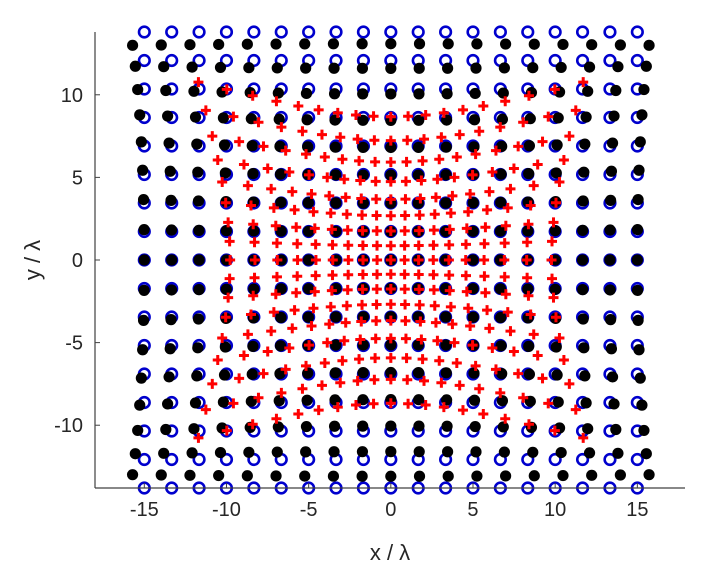  What do you see at coordinates (77, 178) in the screenshot?
I see `y-tick-label: 5` at bounding box center [77, 178].